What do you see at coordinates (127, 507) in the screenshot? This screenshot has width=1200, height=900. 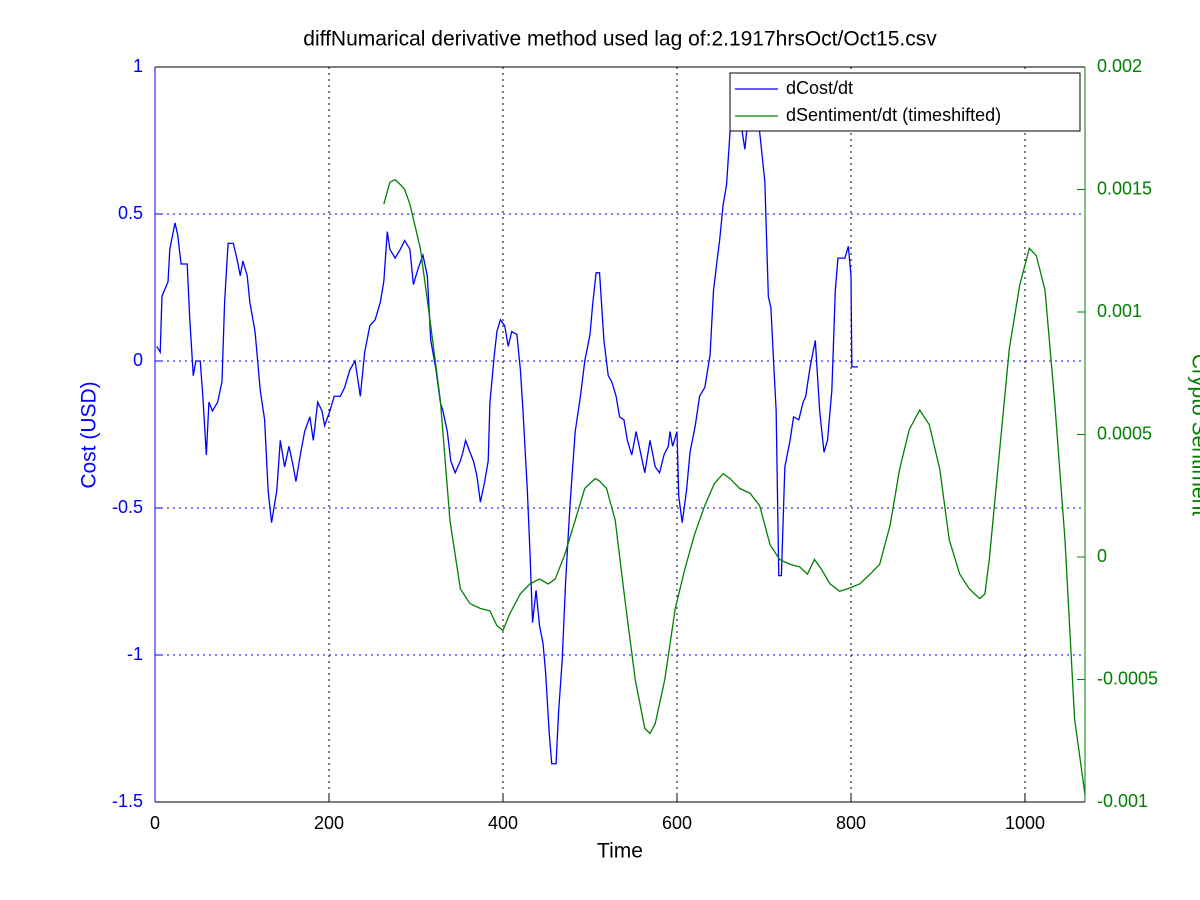 I see `y-tick-label: -0.5` at bounding box center [127, 507].